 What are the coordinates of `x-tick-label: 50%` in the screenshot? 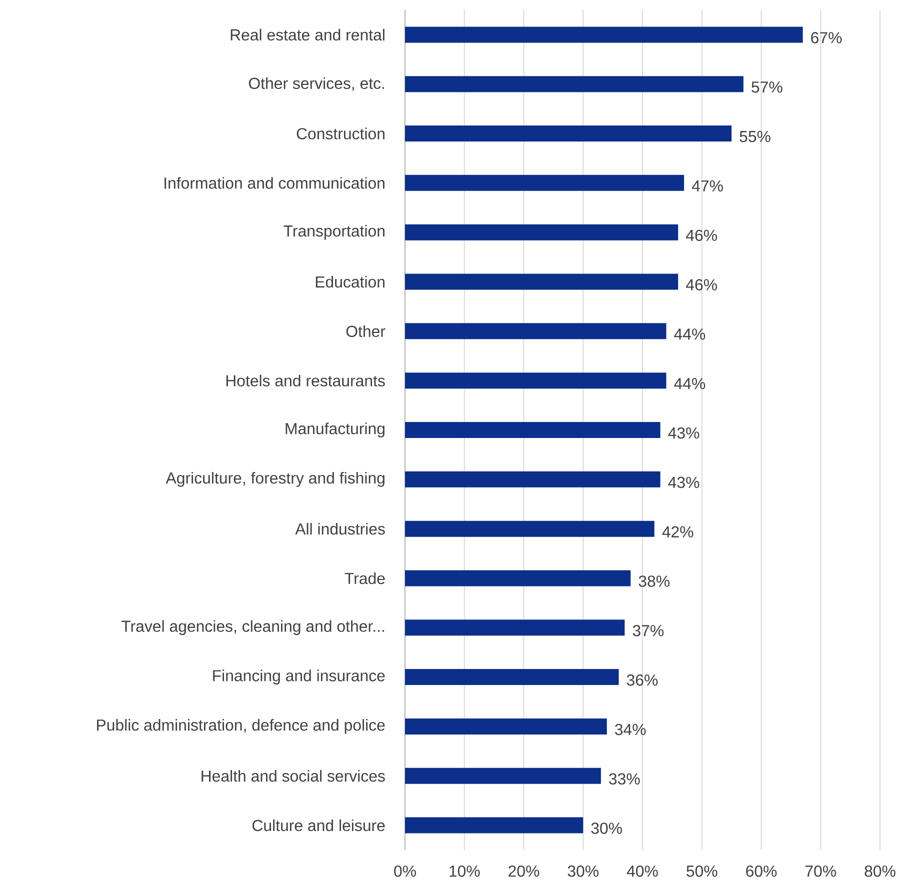 It's located at (702, 871).